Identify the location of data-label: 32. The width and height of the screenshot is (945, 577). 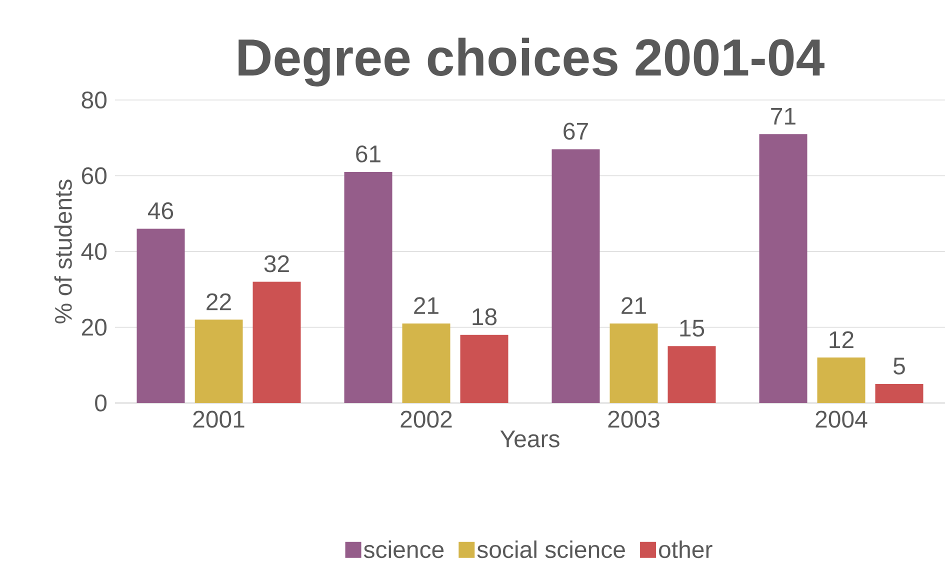
(276, 263).